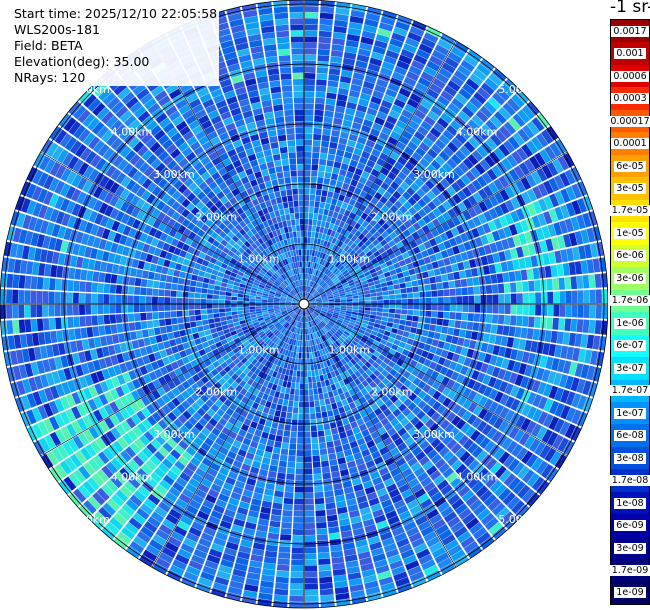 The image size is (650, 610). Describe the element at coordinates (50, 77) in the screenshot. I see `nrays-label: NRays: 120` at that location.